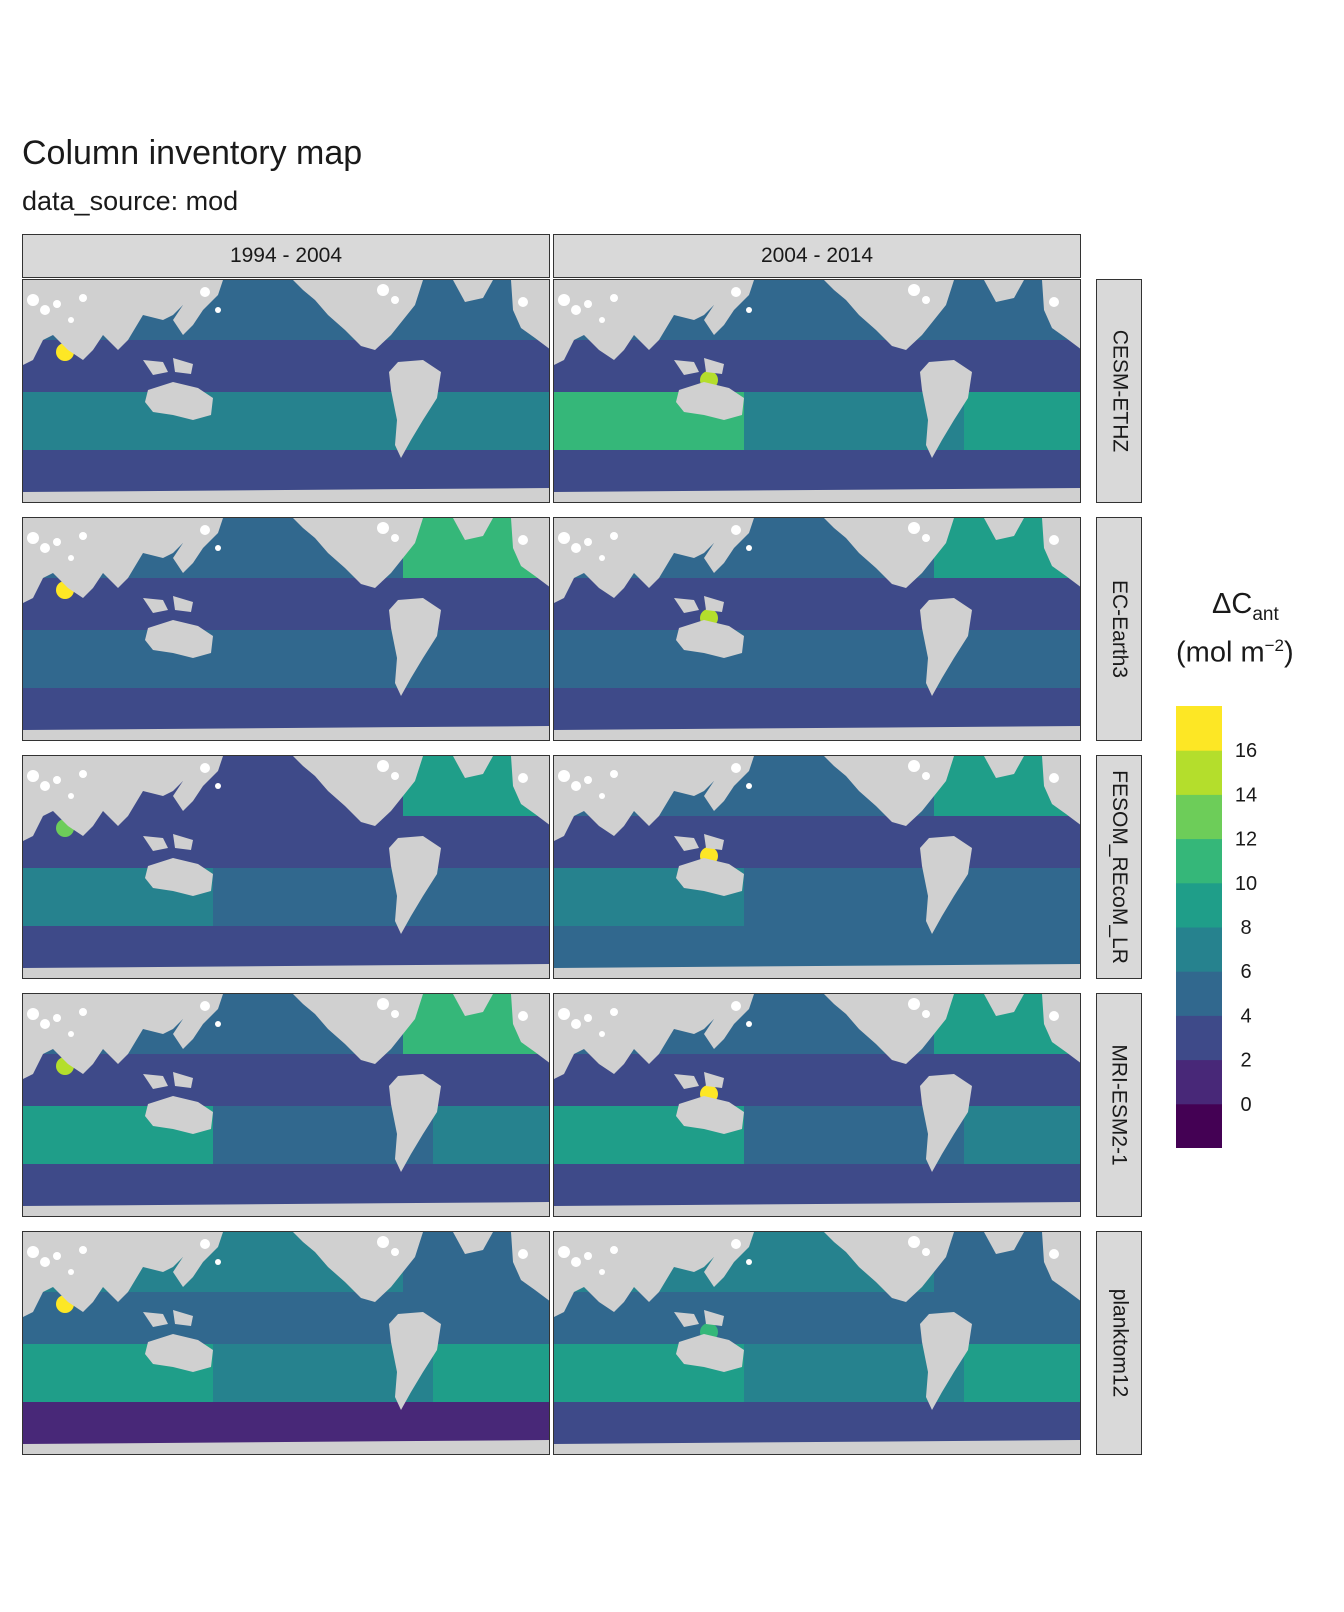 The width and height of the screenshot is (1344, 1612). I want to click on colorbar-tick-label: 6, so click(1245, 972).